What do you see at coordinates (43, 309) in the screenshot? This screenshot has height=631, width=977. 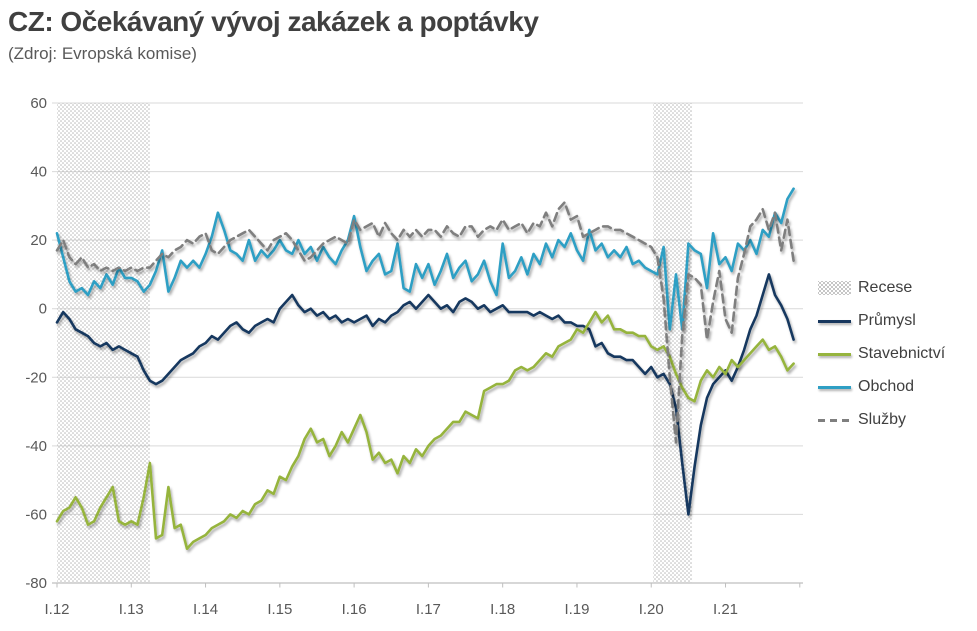 I see `svg-text: 0` at bounding box center [43, 309].